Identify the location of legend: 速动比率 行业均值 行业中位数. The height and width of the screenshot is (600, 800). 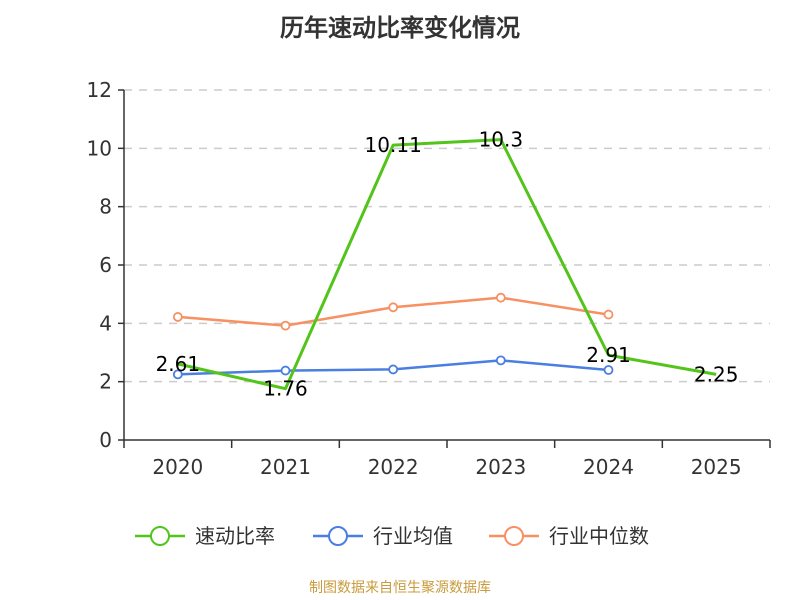
(392, 536).